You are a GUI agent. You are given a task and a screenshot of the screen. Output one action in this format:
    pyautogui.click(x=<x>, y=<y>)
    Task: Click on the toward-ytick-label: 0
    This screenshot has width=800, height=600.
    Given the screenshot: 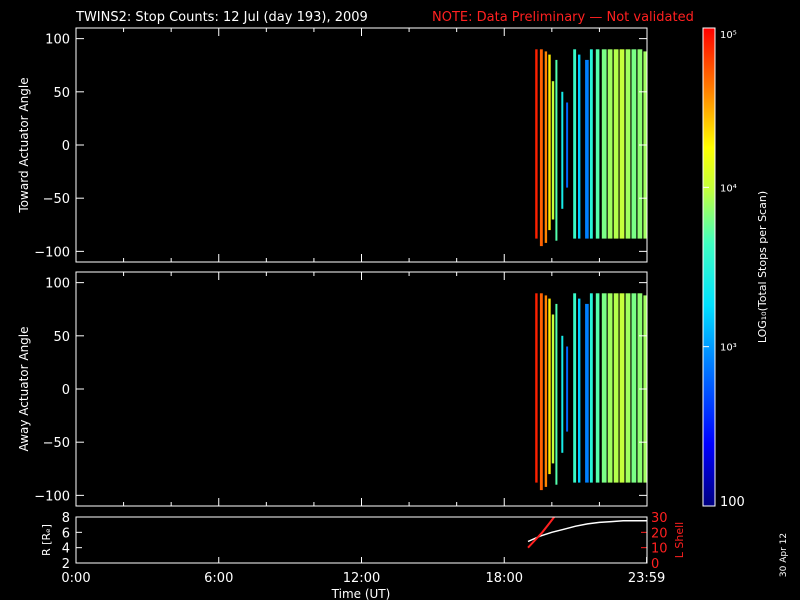 What is the action you would take?
    pyautogui.click(x=66, y=146)
    